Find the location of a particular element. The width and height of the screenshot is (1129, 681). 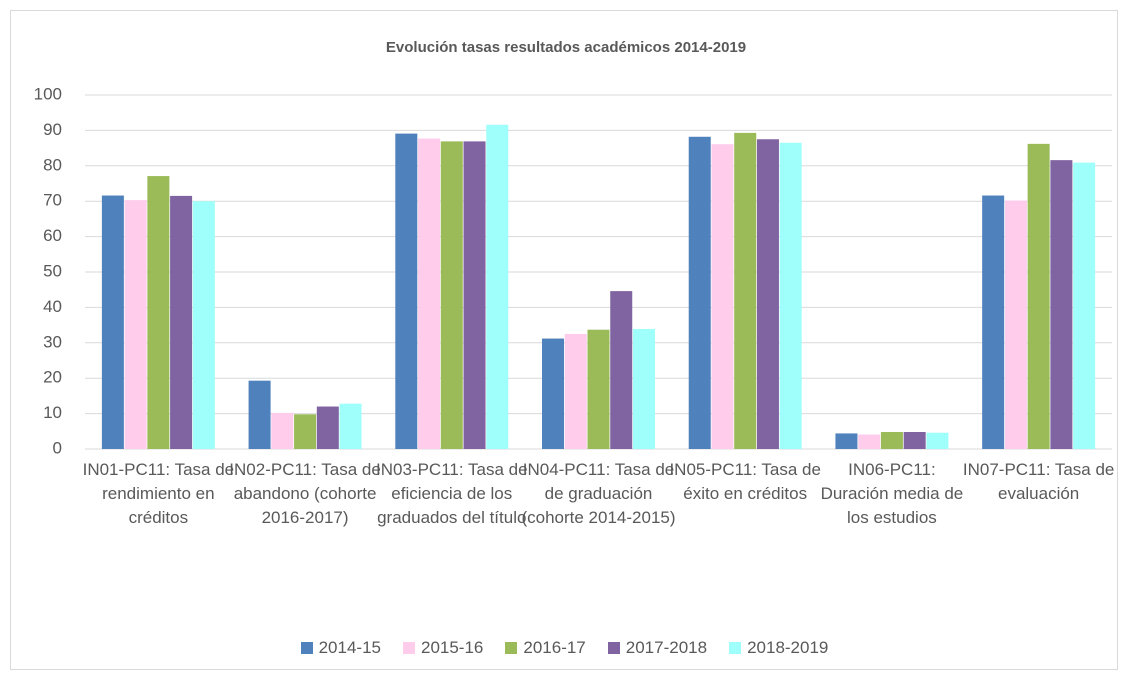

legend-item: 2018-2019 is located at coordinates (778, 648).